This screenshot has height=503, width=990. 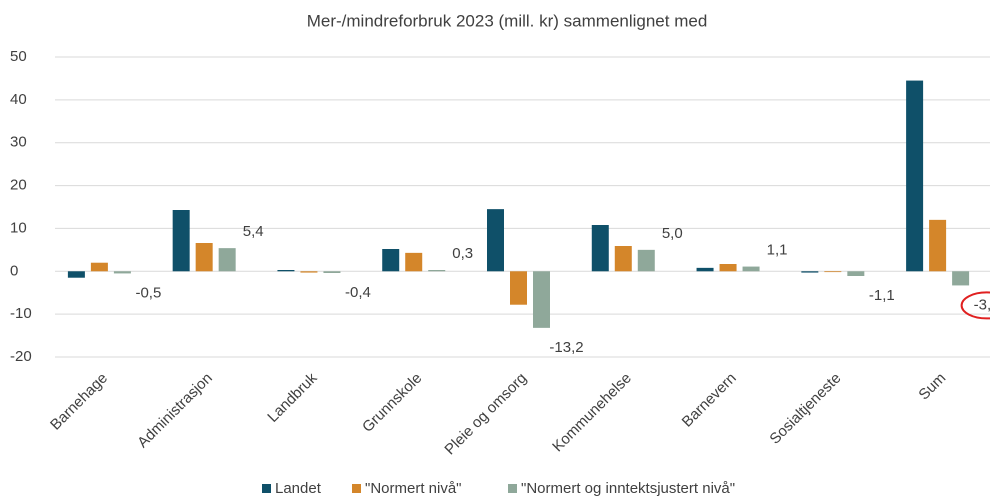 I want to click on x-tick-label: Landbruk, so click(x=292, y=397).